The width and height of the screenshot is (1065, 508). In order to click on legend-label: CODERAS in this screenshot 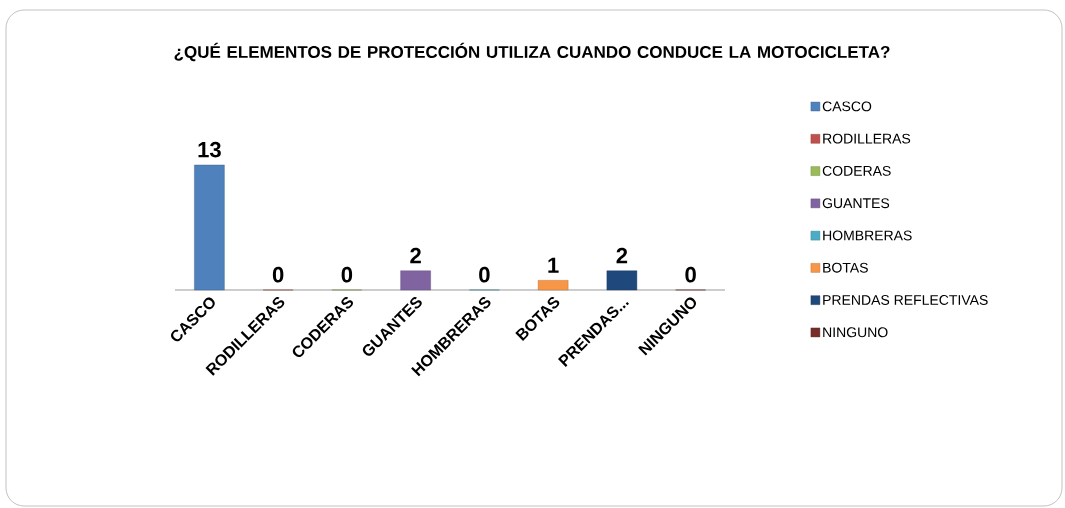, I will do `click(856, 170)`.